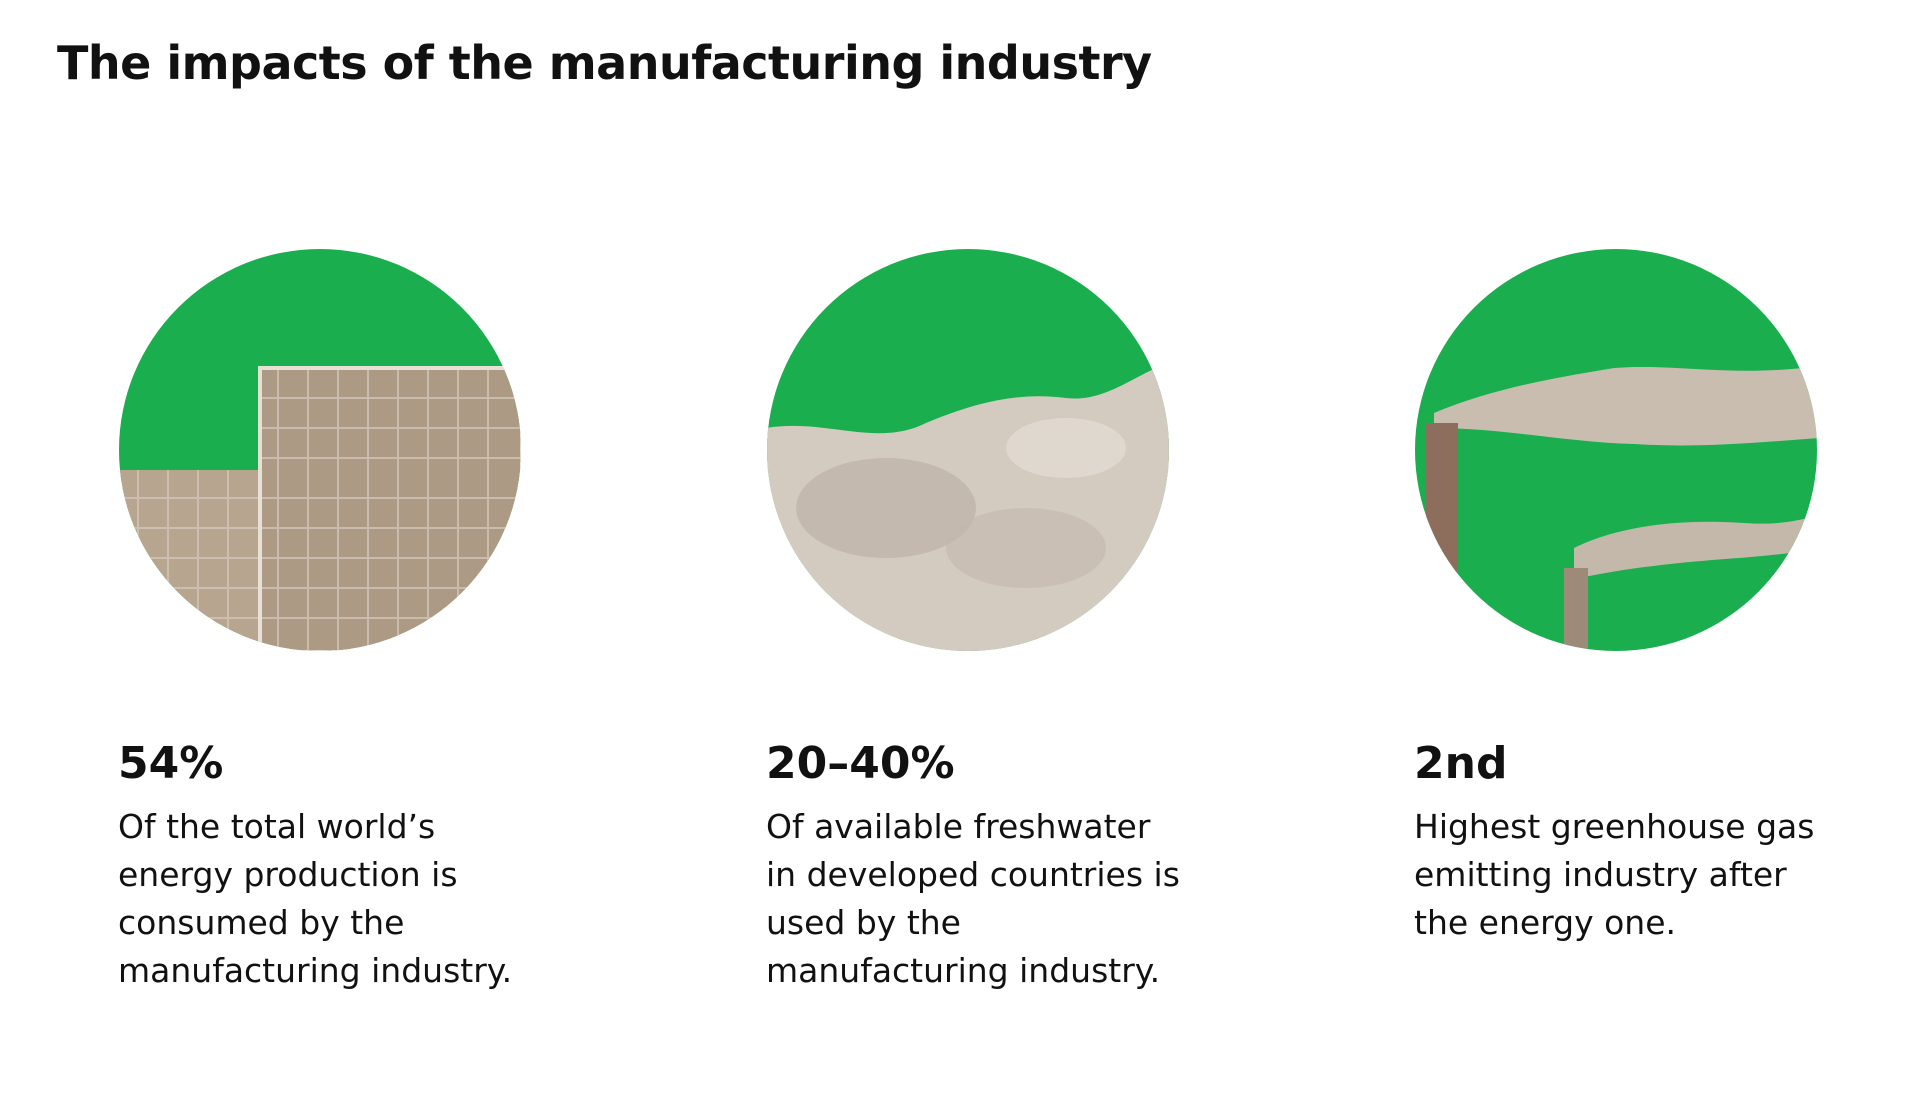 The height and width of the screenshot is (1119, 1920). What do you see at coordinates (1614, 826) in the screenshot?
I see `description-line: Highest greenhouse gas` at bounding box center [1614, 826].